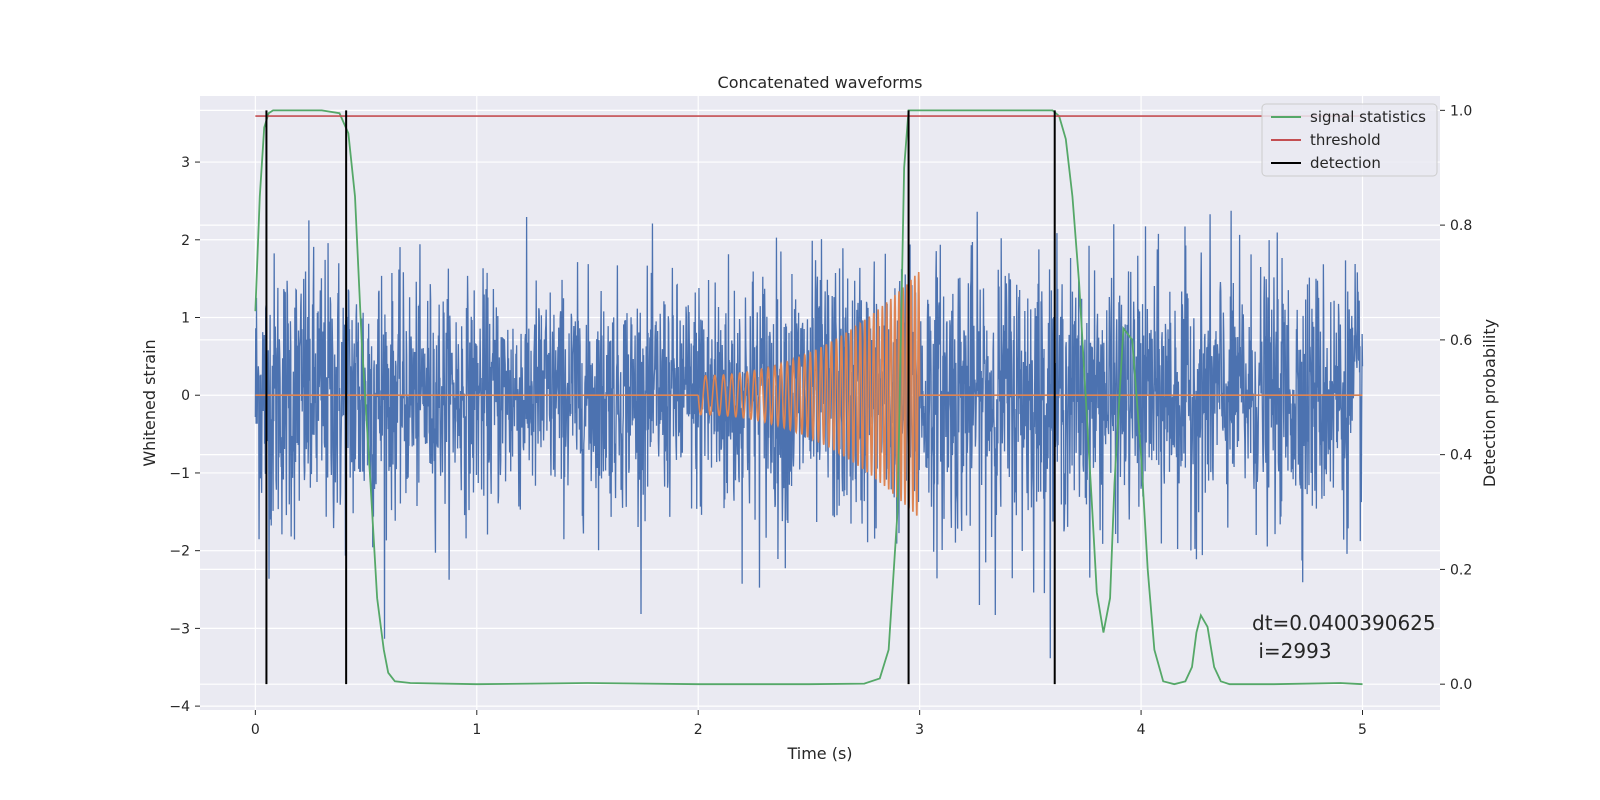 The height and width of the screenshot is (800, 1600). Describe the element at coordinates (819, 753) in the screenshot. I see `x-axis-label: Time (s)` at that location.